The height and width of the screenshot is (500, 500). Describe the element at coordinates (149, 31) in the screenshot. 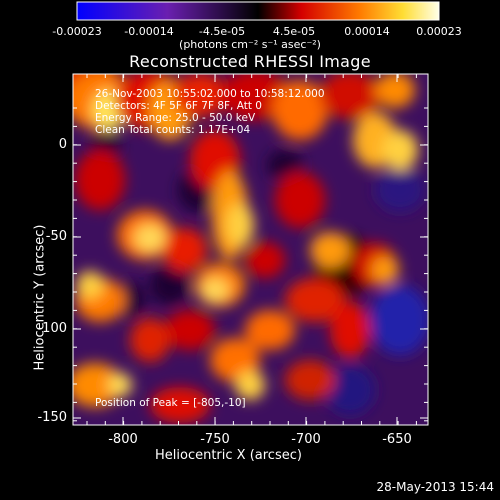

I see `colorbar-tick: -0.00014` at that location.